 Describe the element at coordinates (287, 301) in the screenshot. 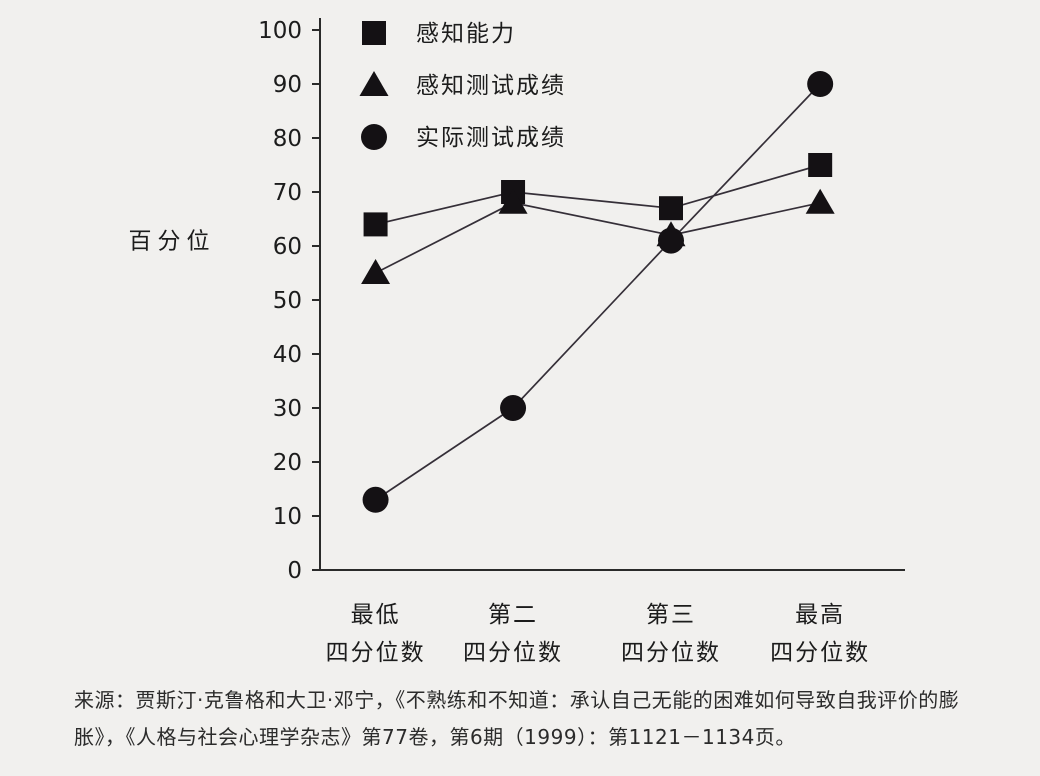

I see `y-tick-label: 50` at that location.